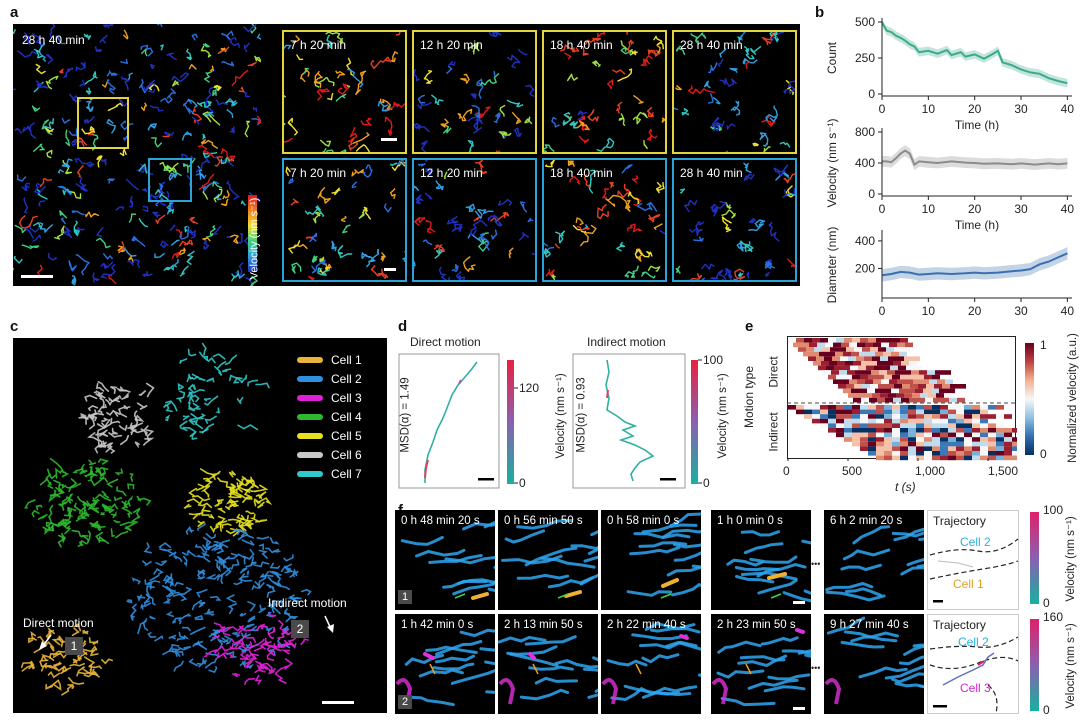 The width and height of the screenshot is (1080, 726). What do you see at coordinates (734, 220) in the screenshot?
I see `blue-tile-4: 28 h 40 min` at bounding box center [734, 220].